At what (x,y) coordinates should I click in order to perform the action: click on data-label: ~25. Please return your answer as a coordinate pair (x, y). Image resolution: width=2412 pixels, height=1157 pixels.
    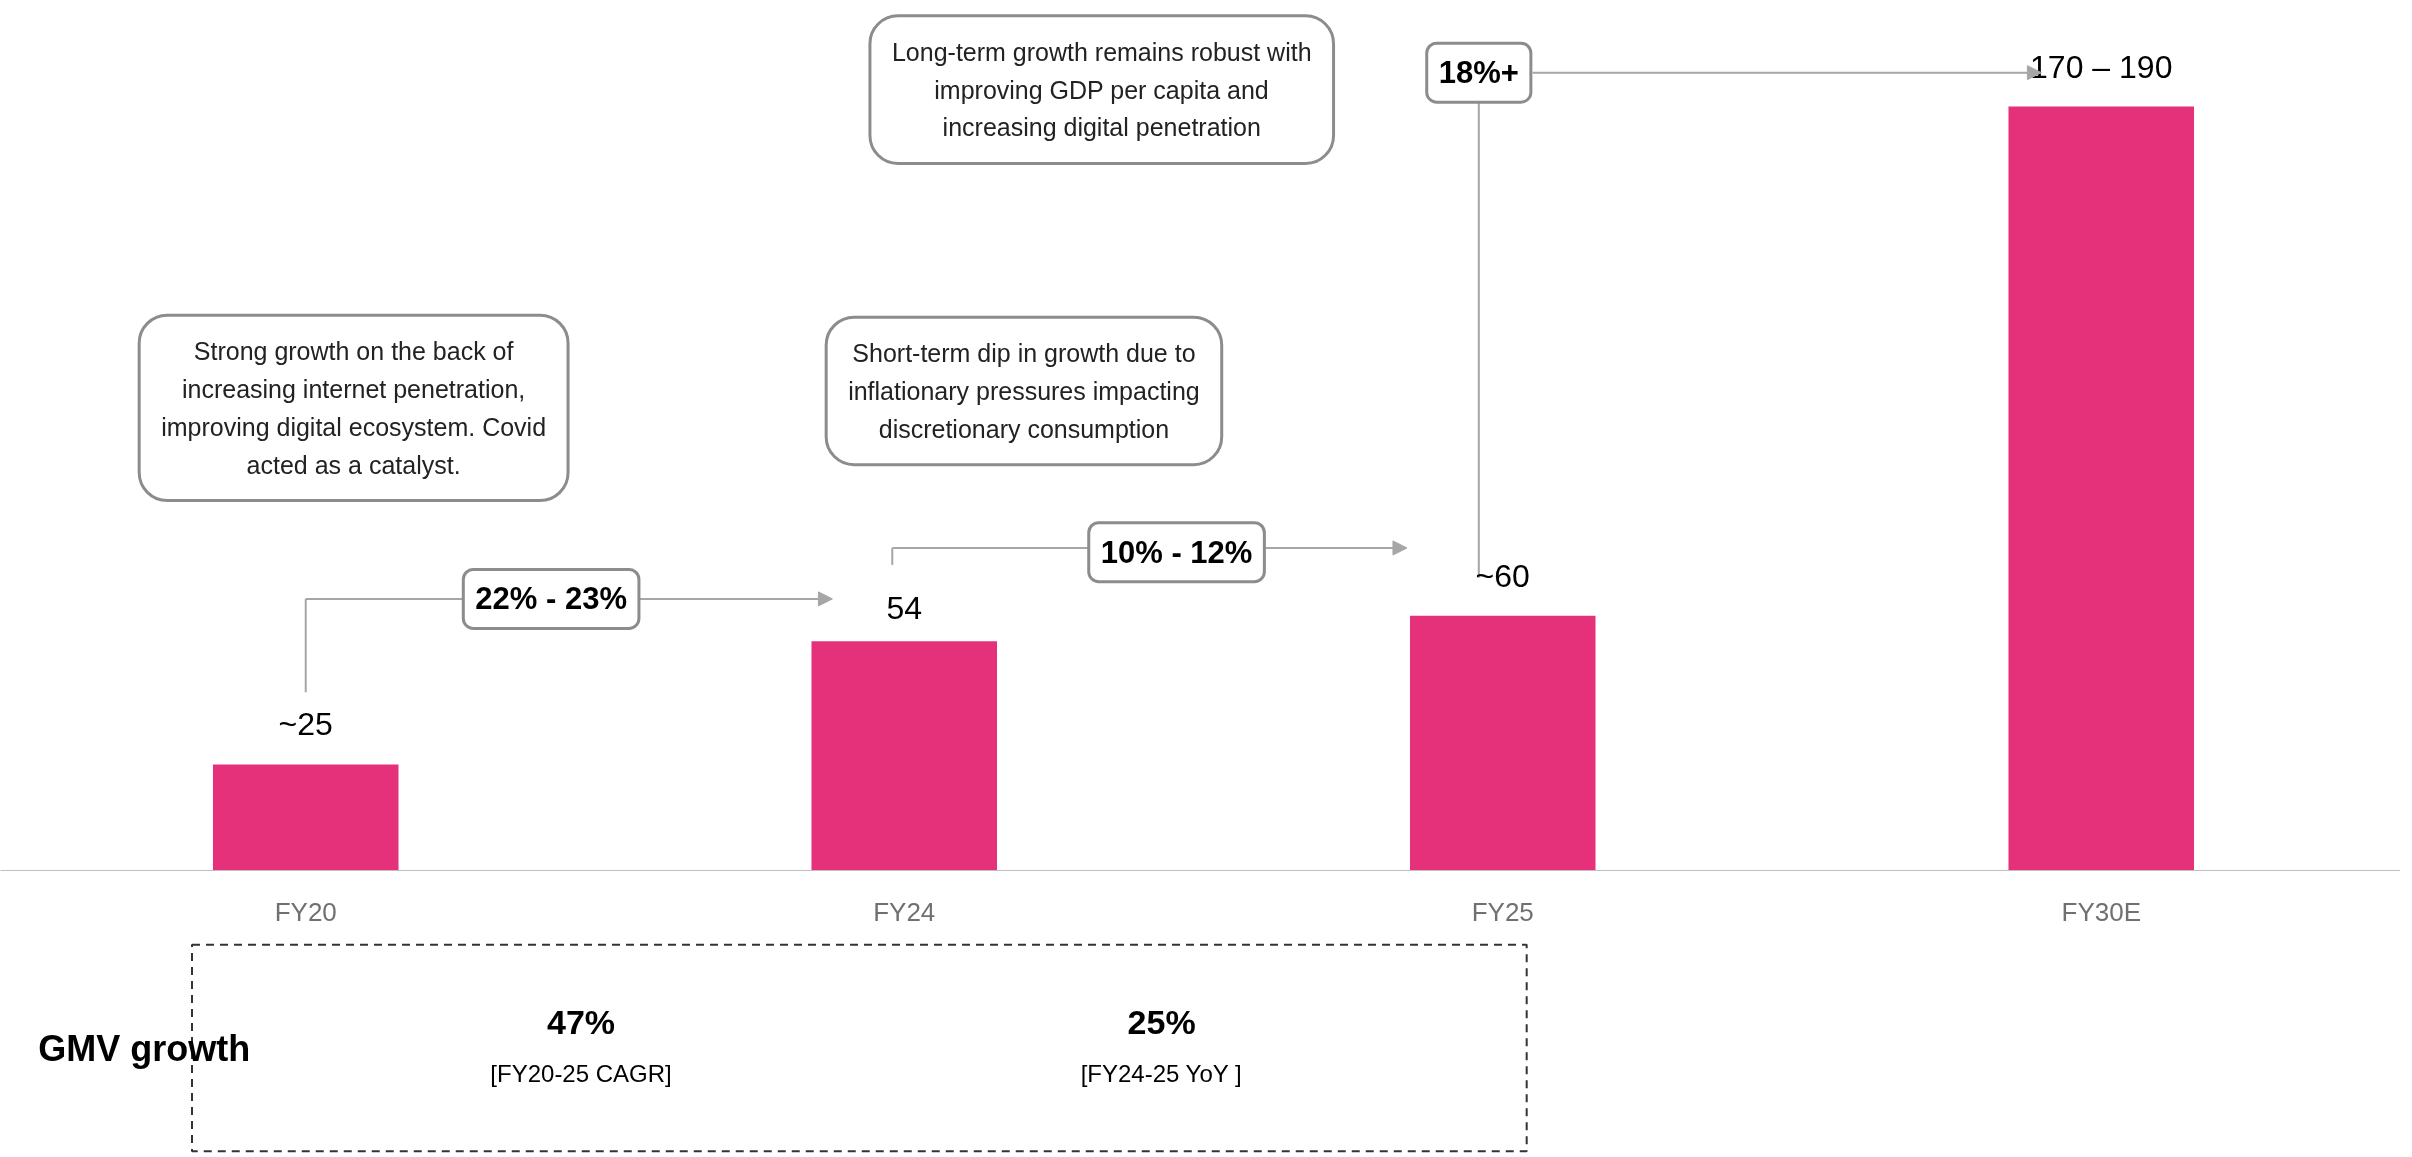
    Looking at the image, I should click on (305, 724).